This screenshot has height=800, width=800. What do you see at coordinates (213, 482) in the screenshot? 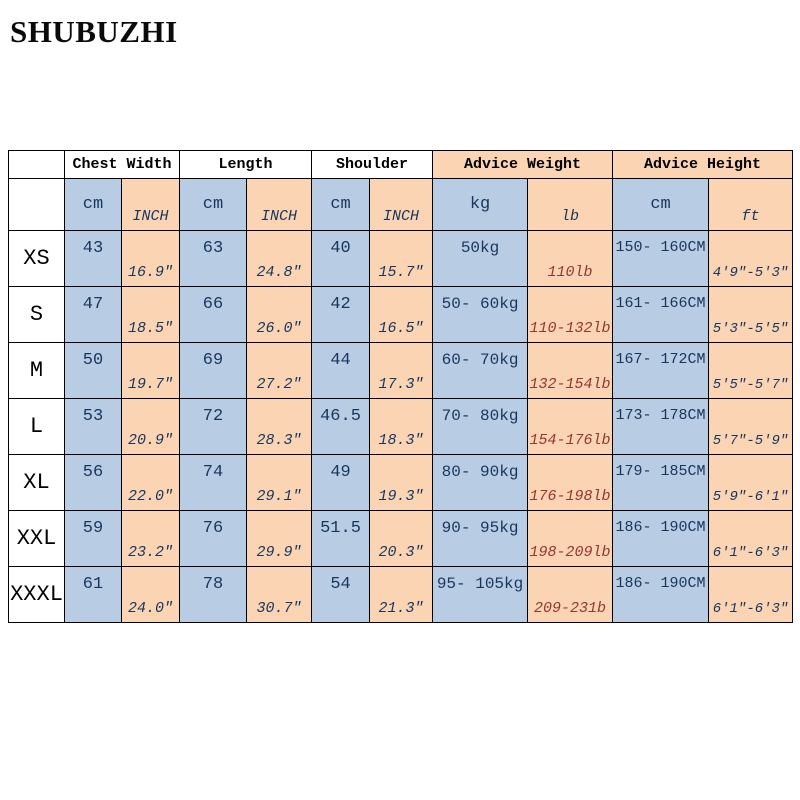
I see `cell-length-cm: 74` at bounding box center [213, 482].